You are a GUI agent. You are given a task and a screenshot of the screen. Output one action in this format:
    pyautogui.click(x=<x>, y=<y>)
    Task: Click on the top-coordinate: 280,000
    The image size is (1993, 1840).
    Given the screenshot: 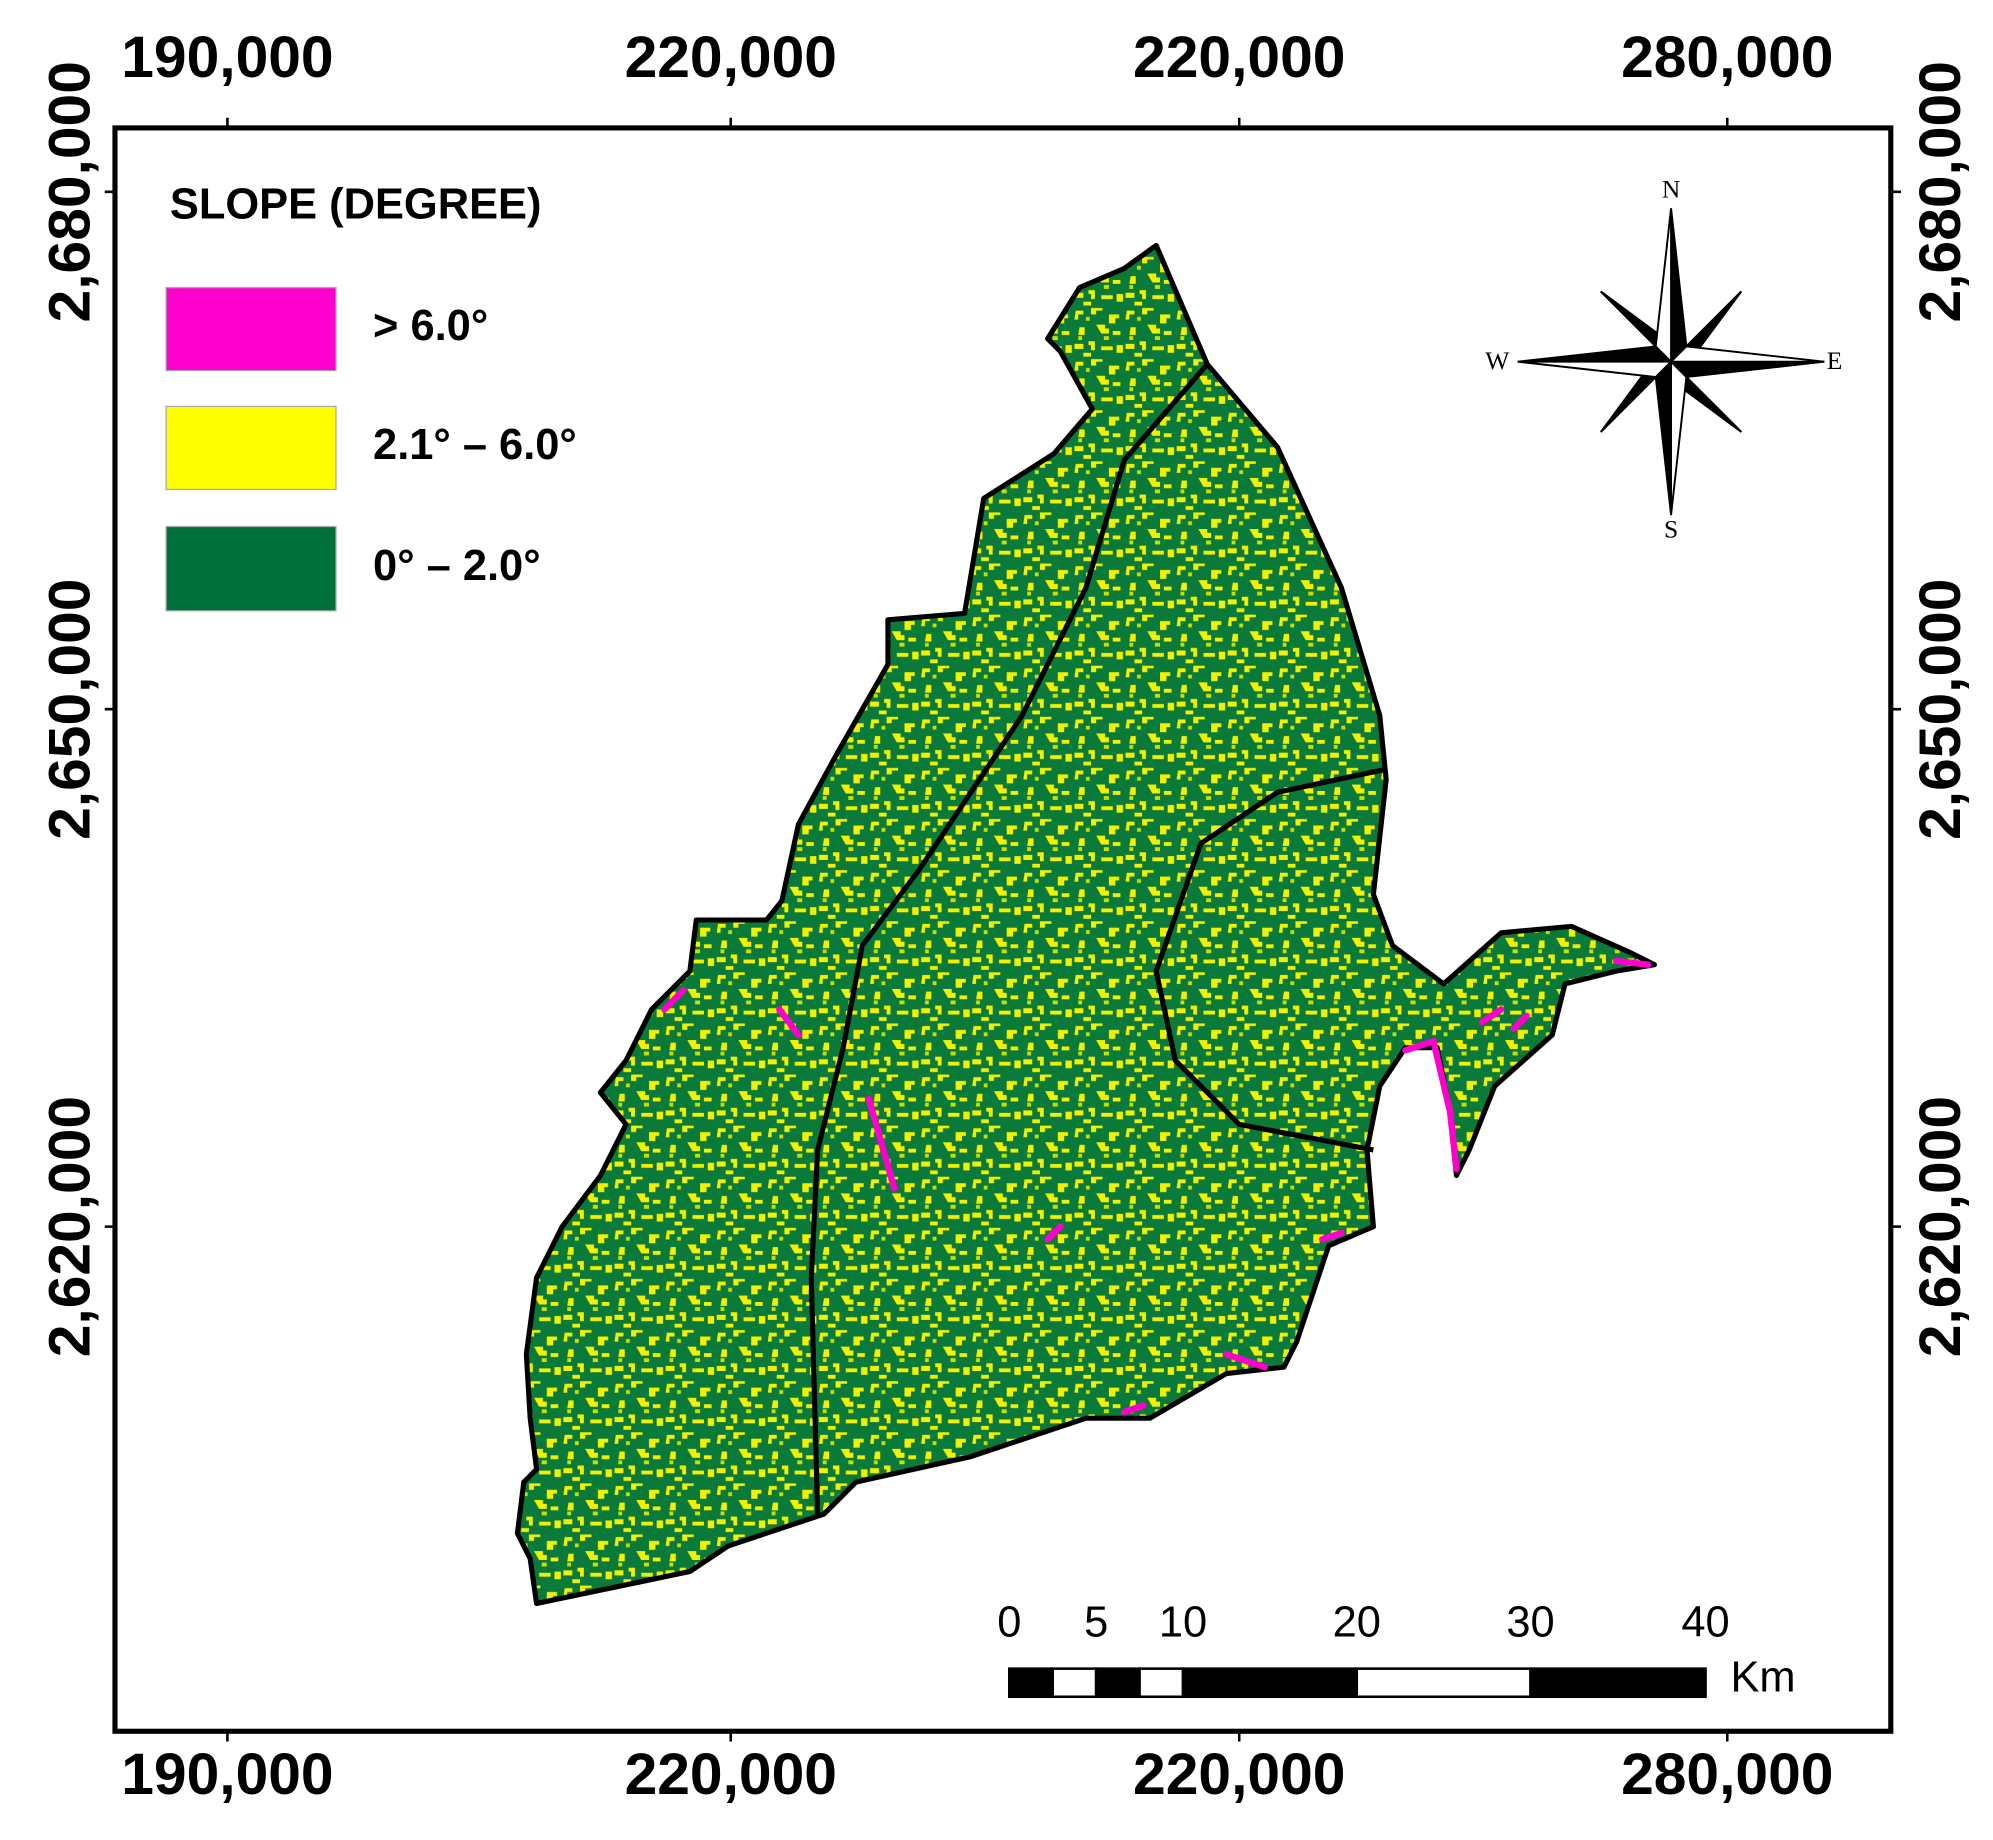 What is the action you would take?
    pyautogui.click(x=1727, y=57)
    